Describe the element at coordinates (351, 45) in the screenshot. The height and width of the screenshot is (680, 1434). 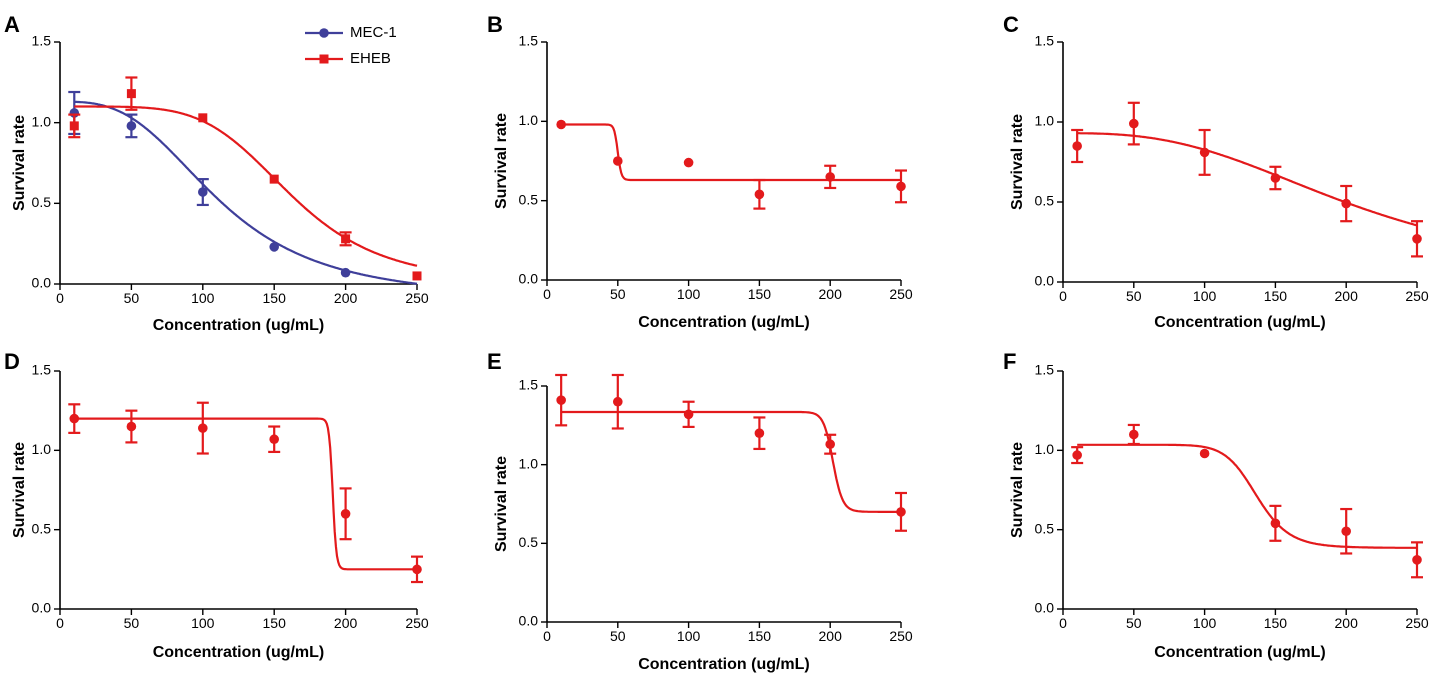
I see `legend: MEC-1 EHEB` at that location.